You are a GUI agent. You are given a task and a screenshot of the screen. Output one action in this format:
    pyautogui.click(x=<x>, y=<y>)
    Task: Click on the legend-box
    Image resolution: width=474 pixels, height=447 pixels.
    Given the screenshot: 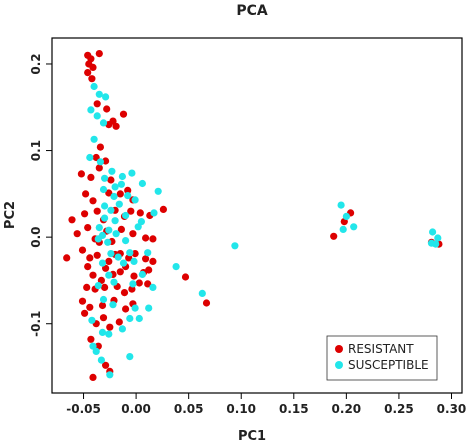 What is the action you would take?
    pyautogui.click(x=382, y=358)
    